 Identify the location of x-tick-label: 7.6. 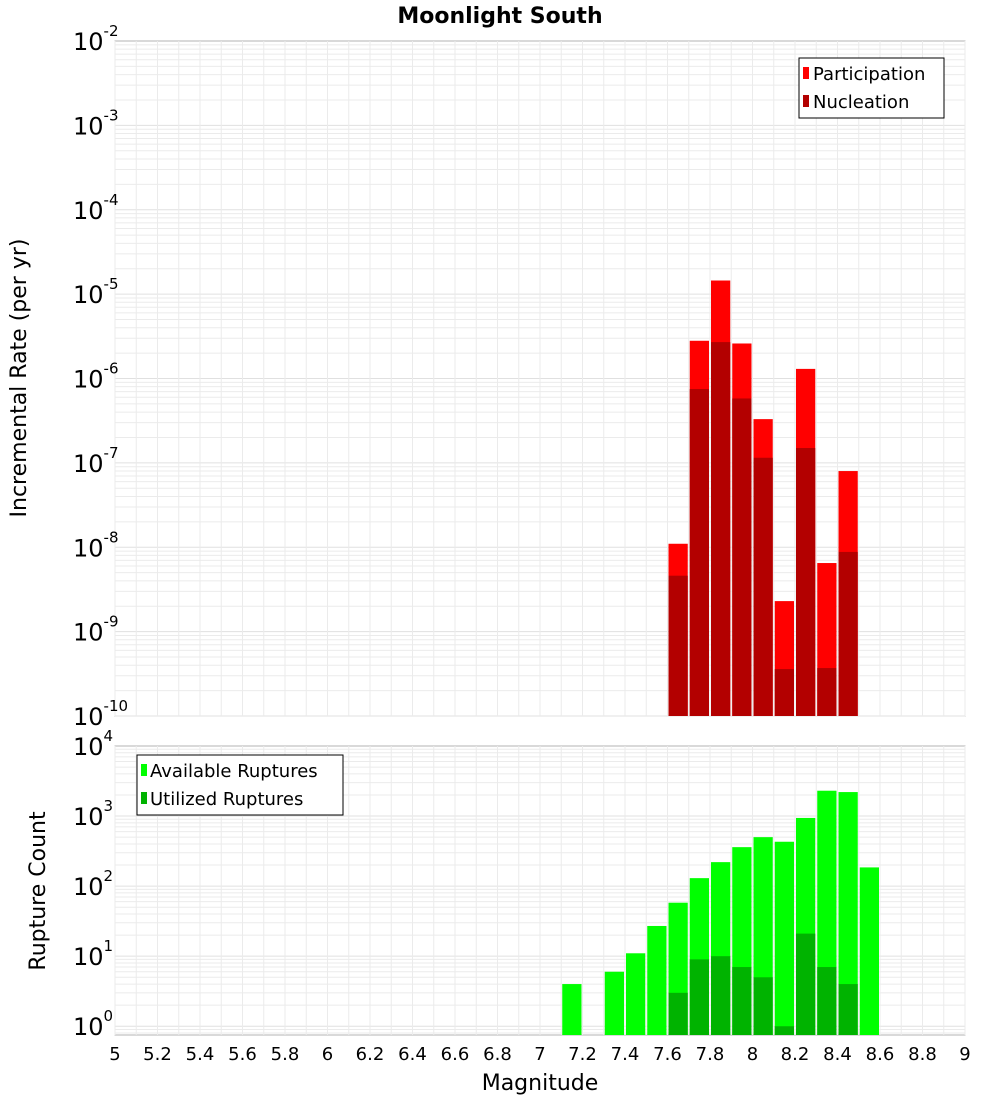
(667, 1054).